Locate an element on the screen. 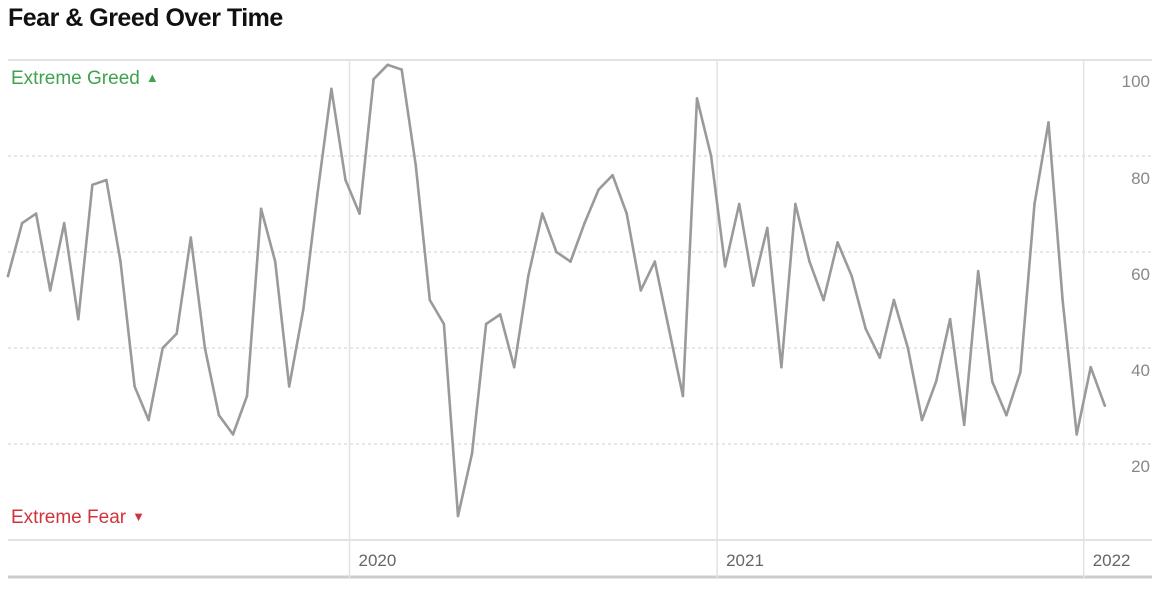 The width and height of the screenshot is (1166, 590). triangle-down-icon: ▼ is located at coordinates (138, 516).